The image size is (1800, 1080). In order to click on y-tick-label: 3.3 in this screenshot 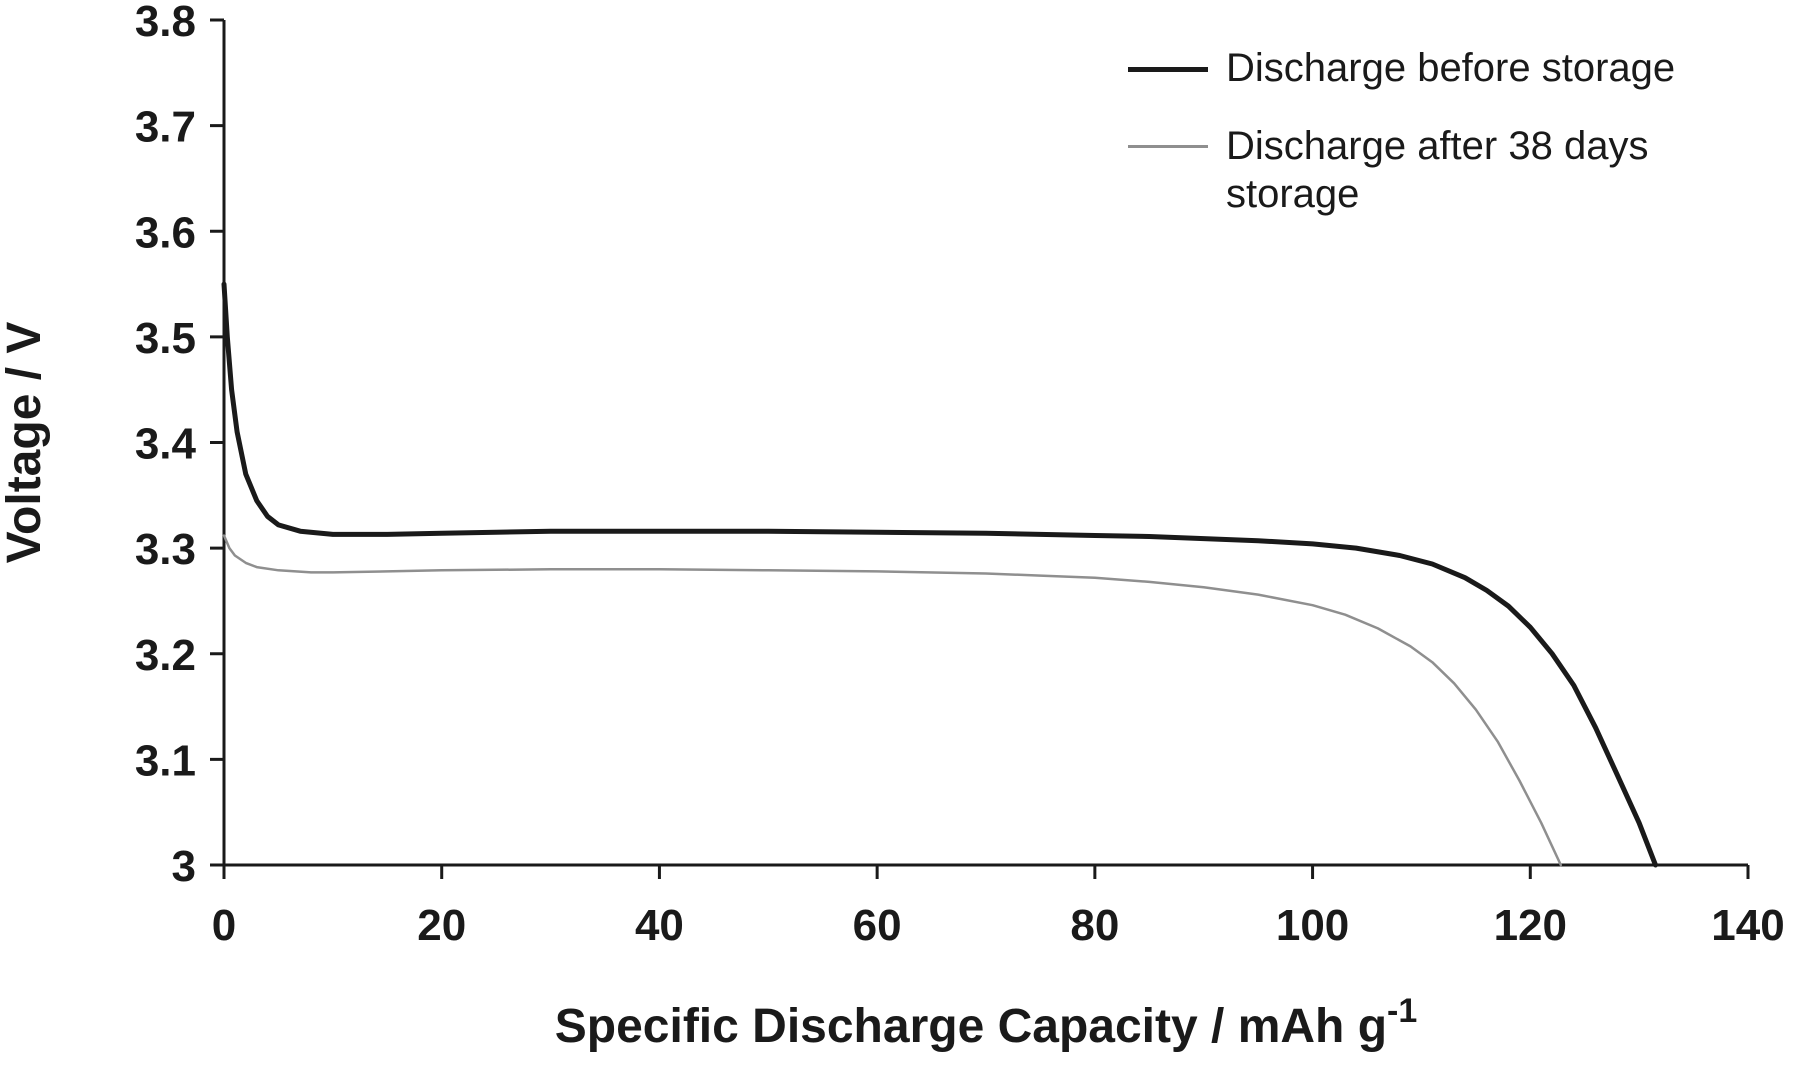, I will do `click(165, 549)`.